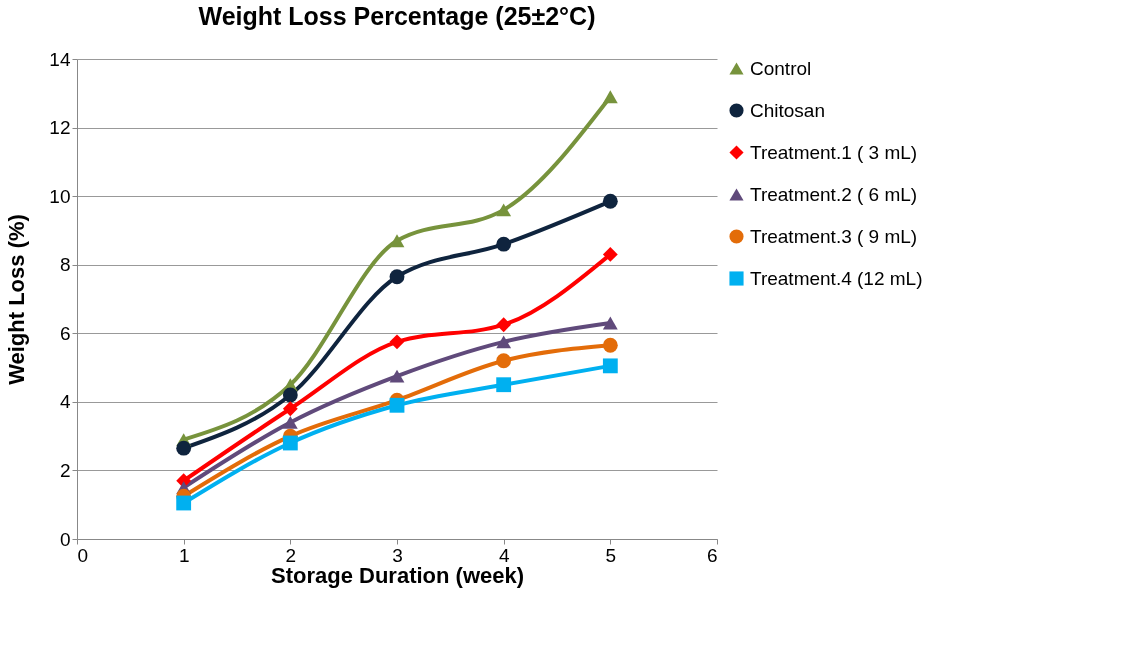  What do you see at coordinates (836, 278) in the screenshot?
I see `legend-label: Treatment.4 (12 mL)` at bounding box center [836, 278].